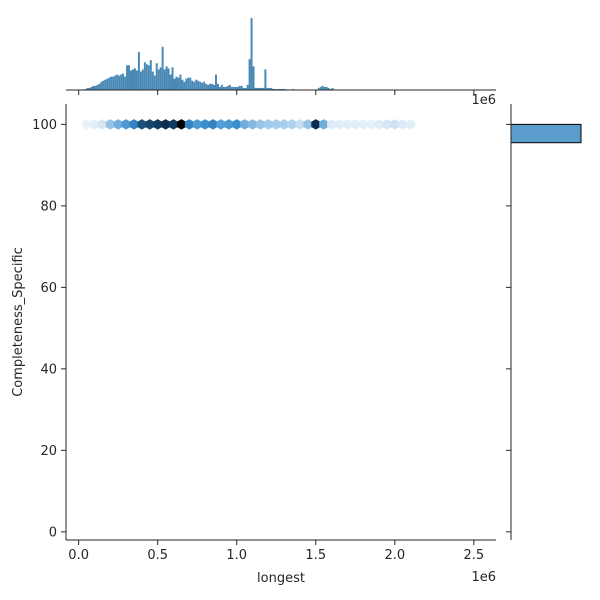 This screenshot has height=600, width=600. Describe the element at coordinates (48, 288) in the screenshot. I see `y-tick-label: 60` at that location.